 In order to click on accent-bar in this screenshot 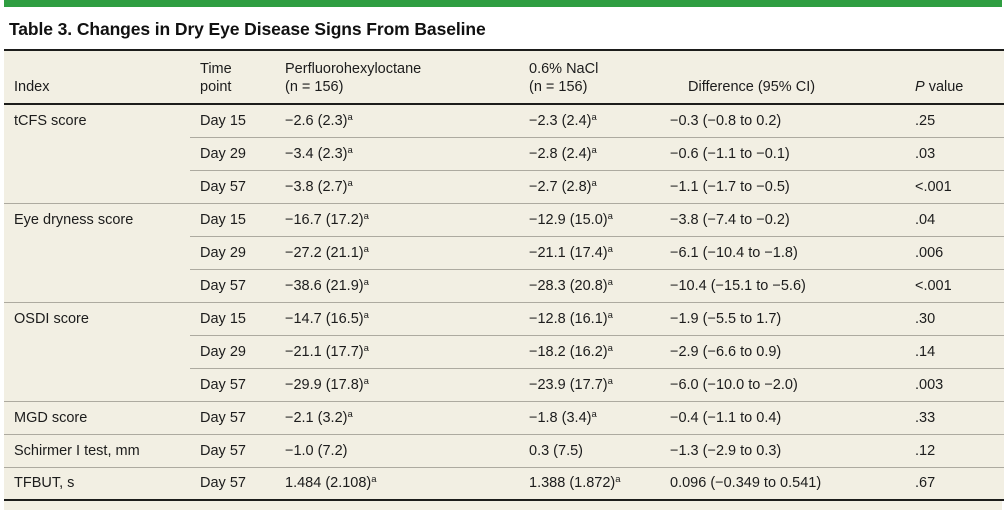, I will do `click(503, 3)`.